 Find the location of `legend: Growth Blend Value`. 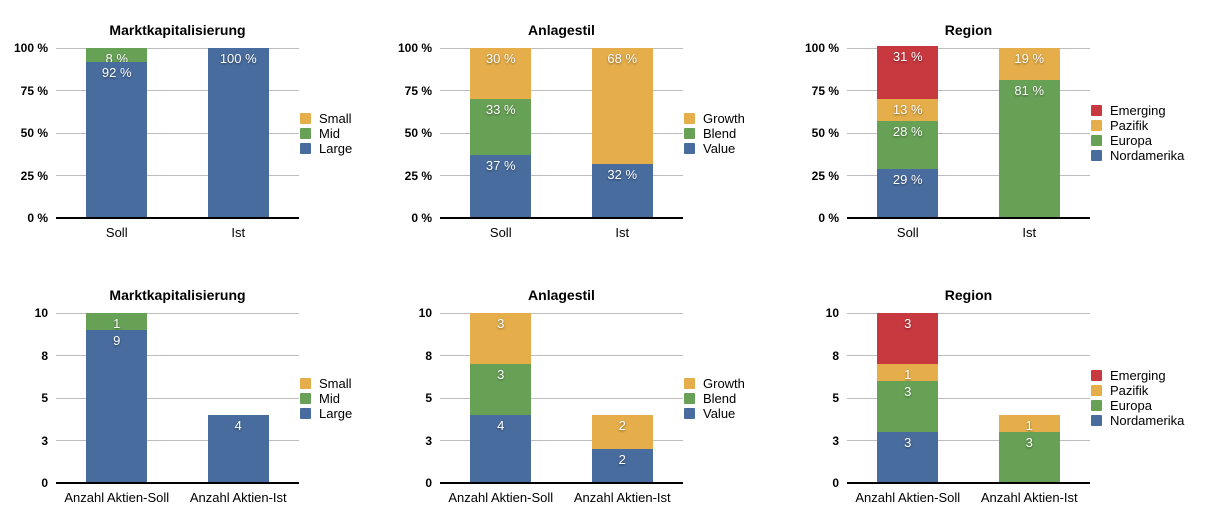

legend: Growth Blend Value is located at coordinates (714, 398).